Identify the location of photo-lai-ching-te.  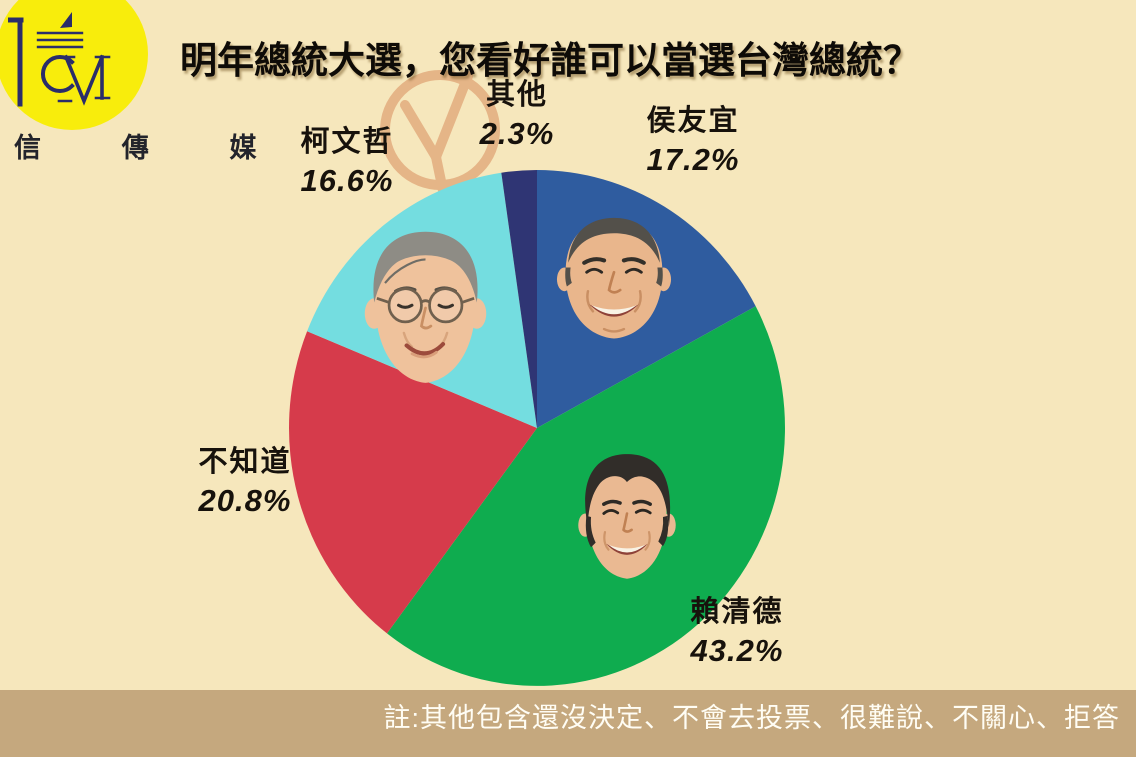
(627, 516).